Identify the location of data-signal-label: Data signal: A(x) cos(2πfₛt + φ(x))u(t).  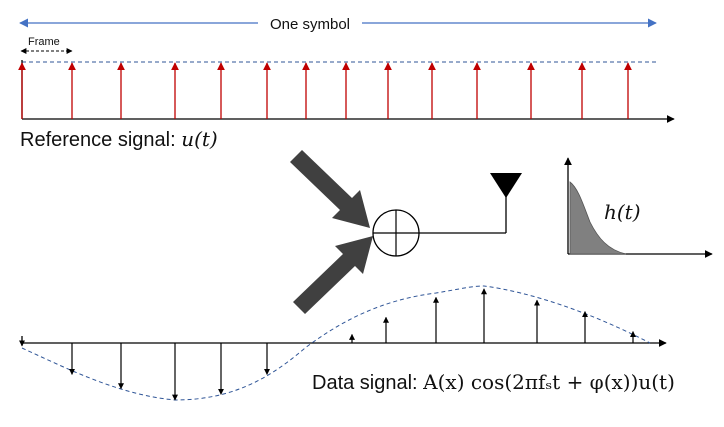
(493, 382).